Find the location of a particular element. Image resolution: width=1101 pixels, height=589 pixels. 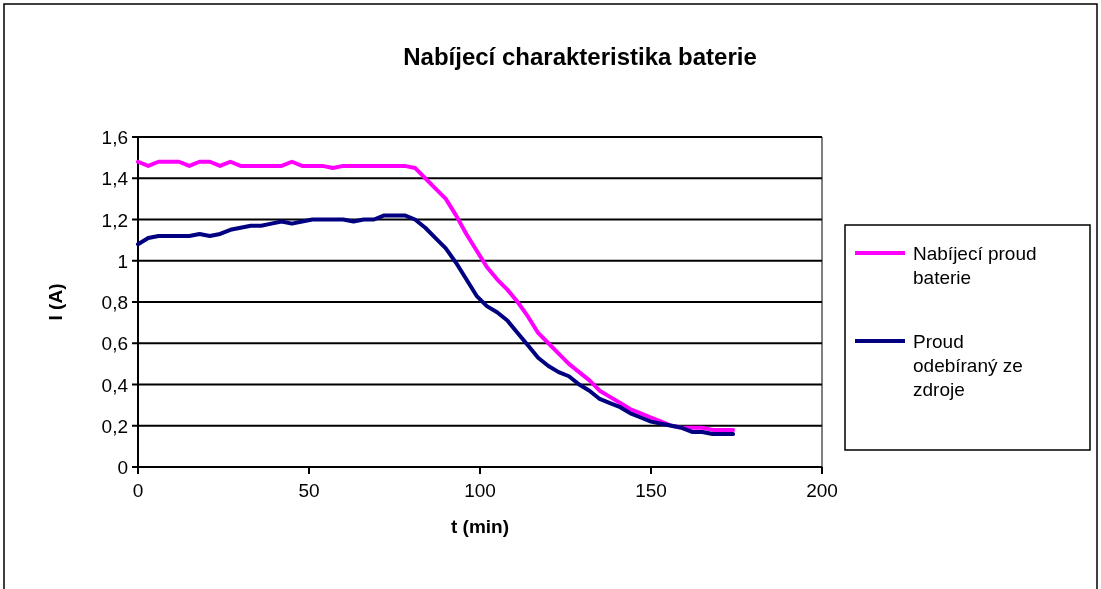

y-tick-label: 1,2 is located at coordinates (114, 220).